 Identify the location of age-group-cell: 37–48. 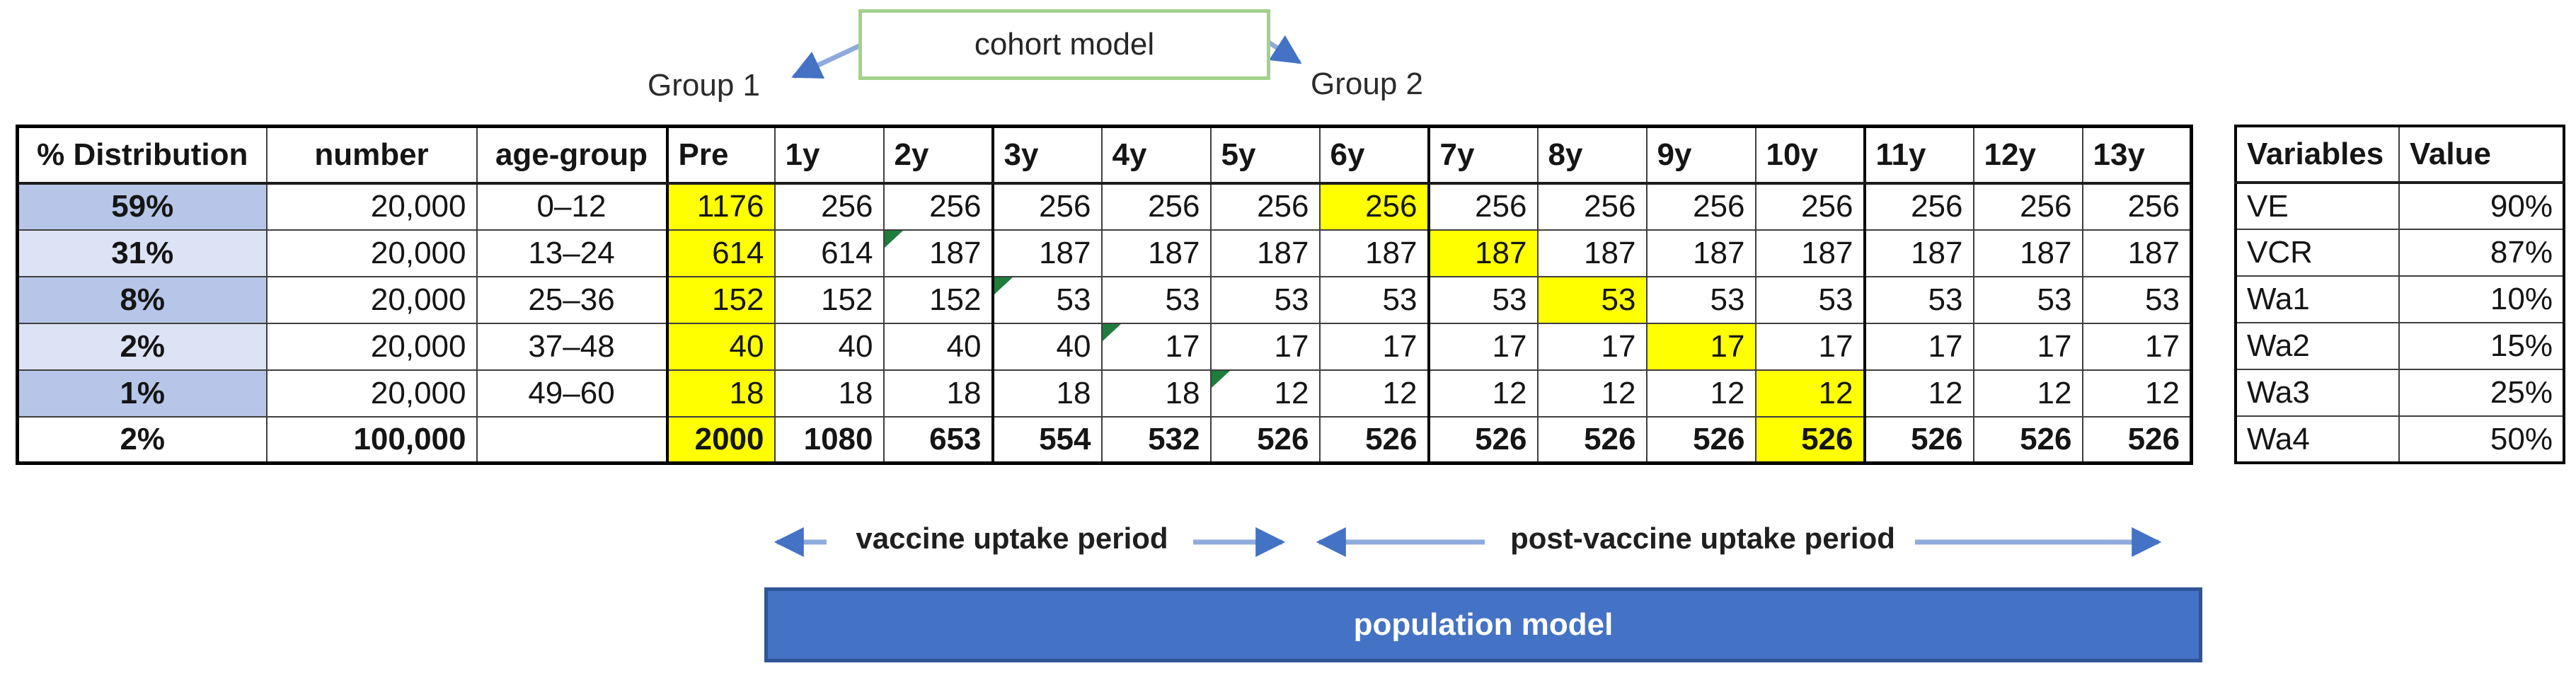
(572, 347).